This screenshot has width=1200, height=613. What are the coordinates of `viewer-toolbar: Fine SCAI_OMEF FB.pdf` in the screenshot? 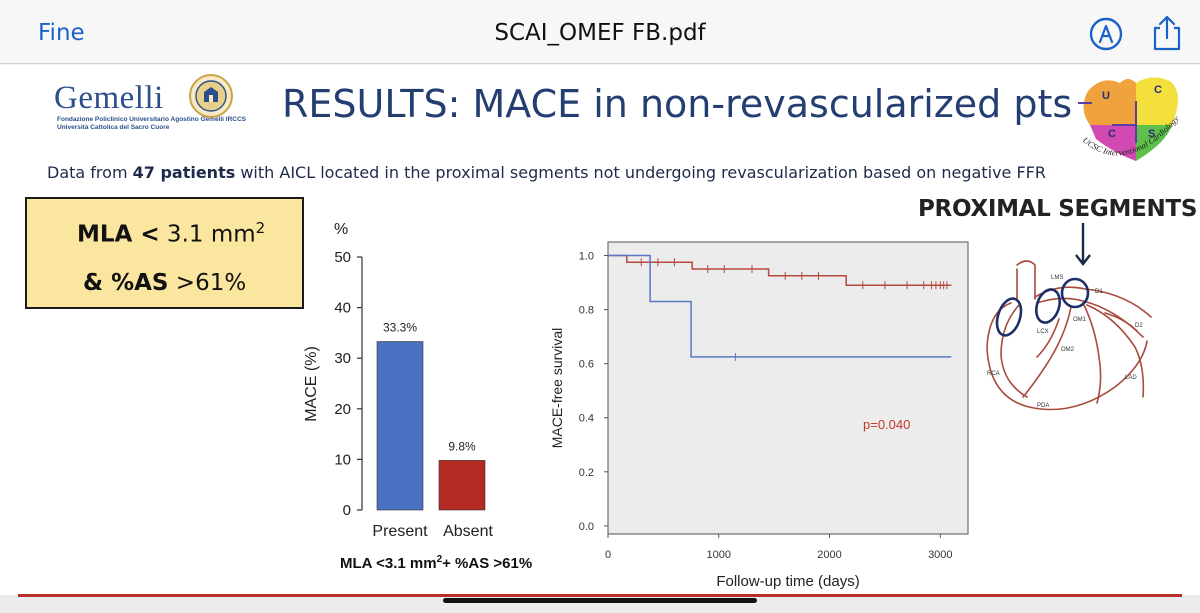 It's located at (600, 32).